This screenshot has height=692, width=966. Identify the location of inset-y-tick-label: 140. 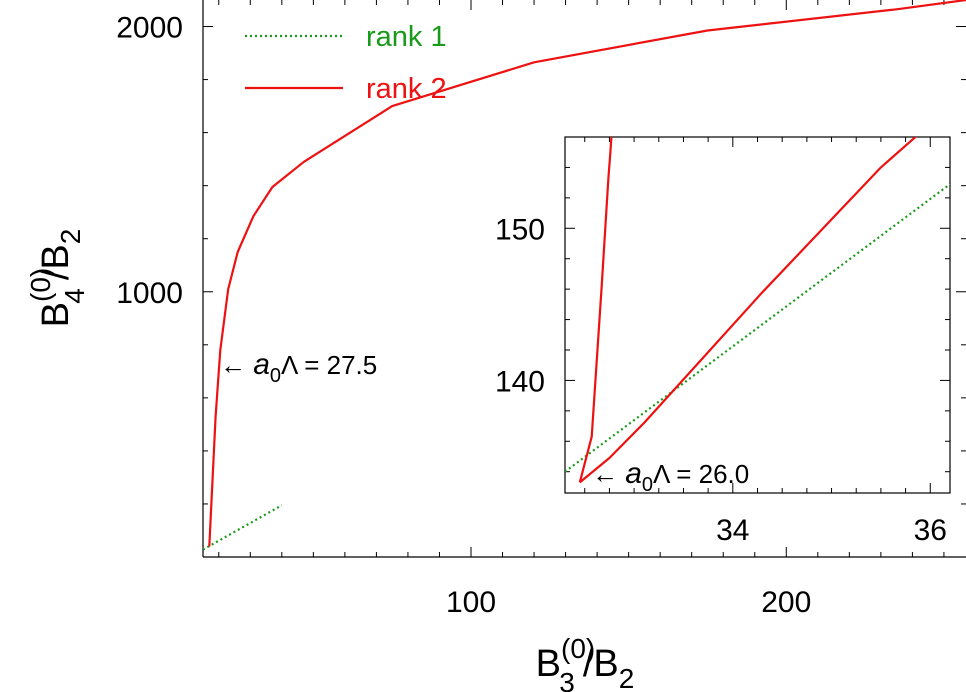
(520, 381).